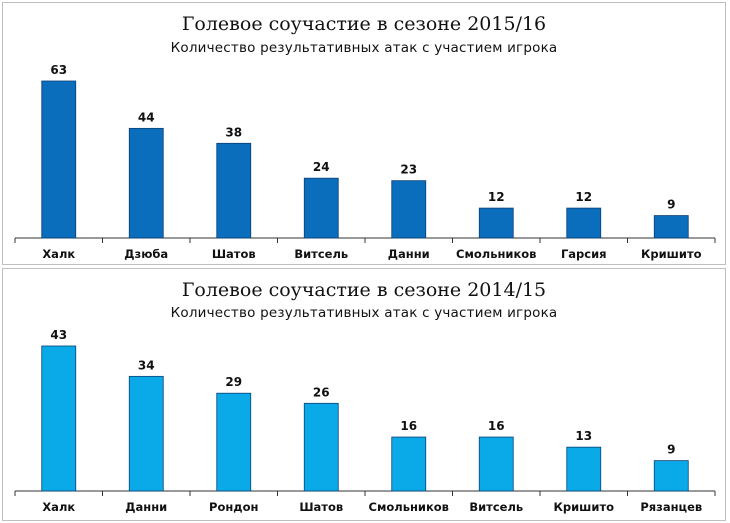 The width and height of the screenshot is (730, 523). Describe the element at coordinates (146, 365) in the screenshot. I see `data-label: 34` at that location.